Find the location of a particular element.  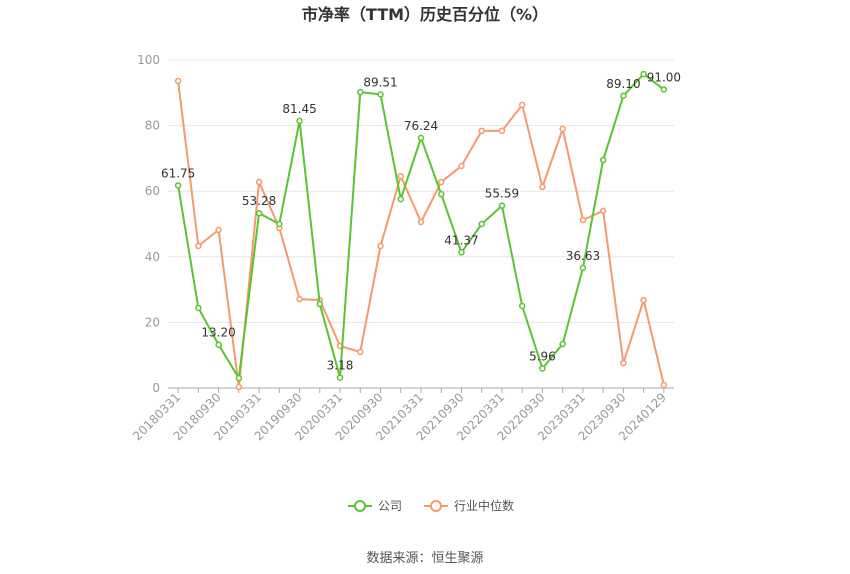

data-label: 53.28 is located at coordinates (259, 201).